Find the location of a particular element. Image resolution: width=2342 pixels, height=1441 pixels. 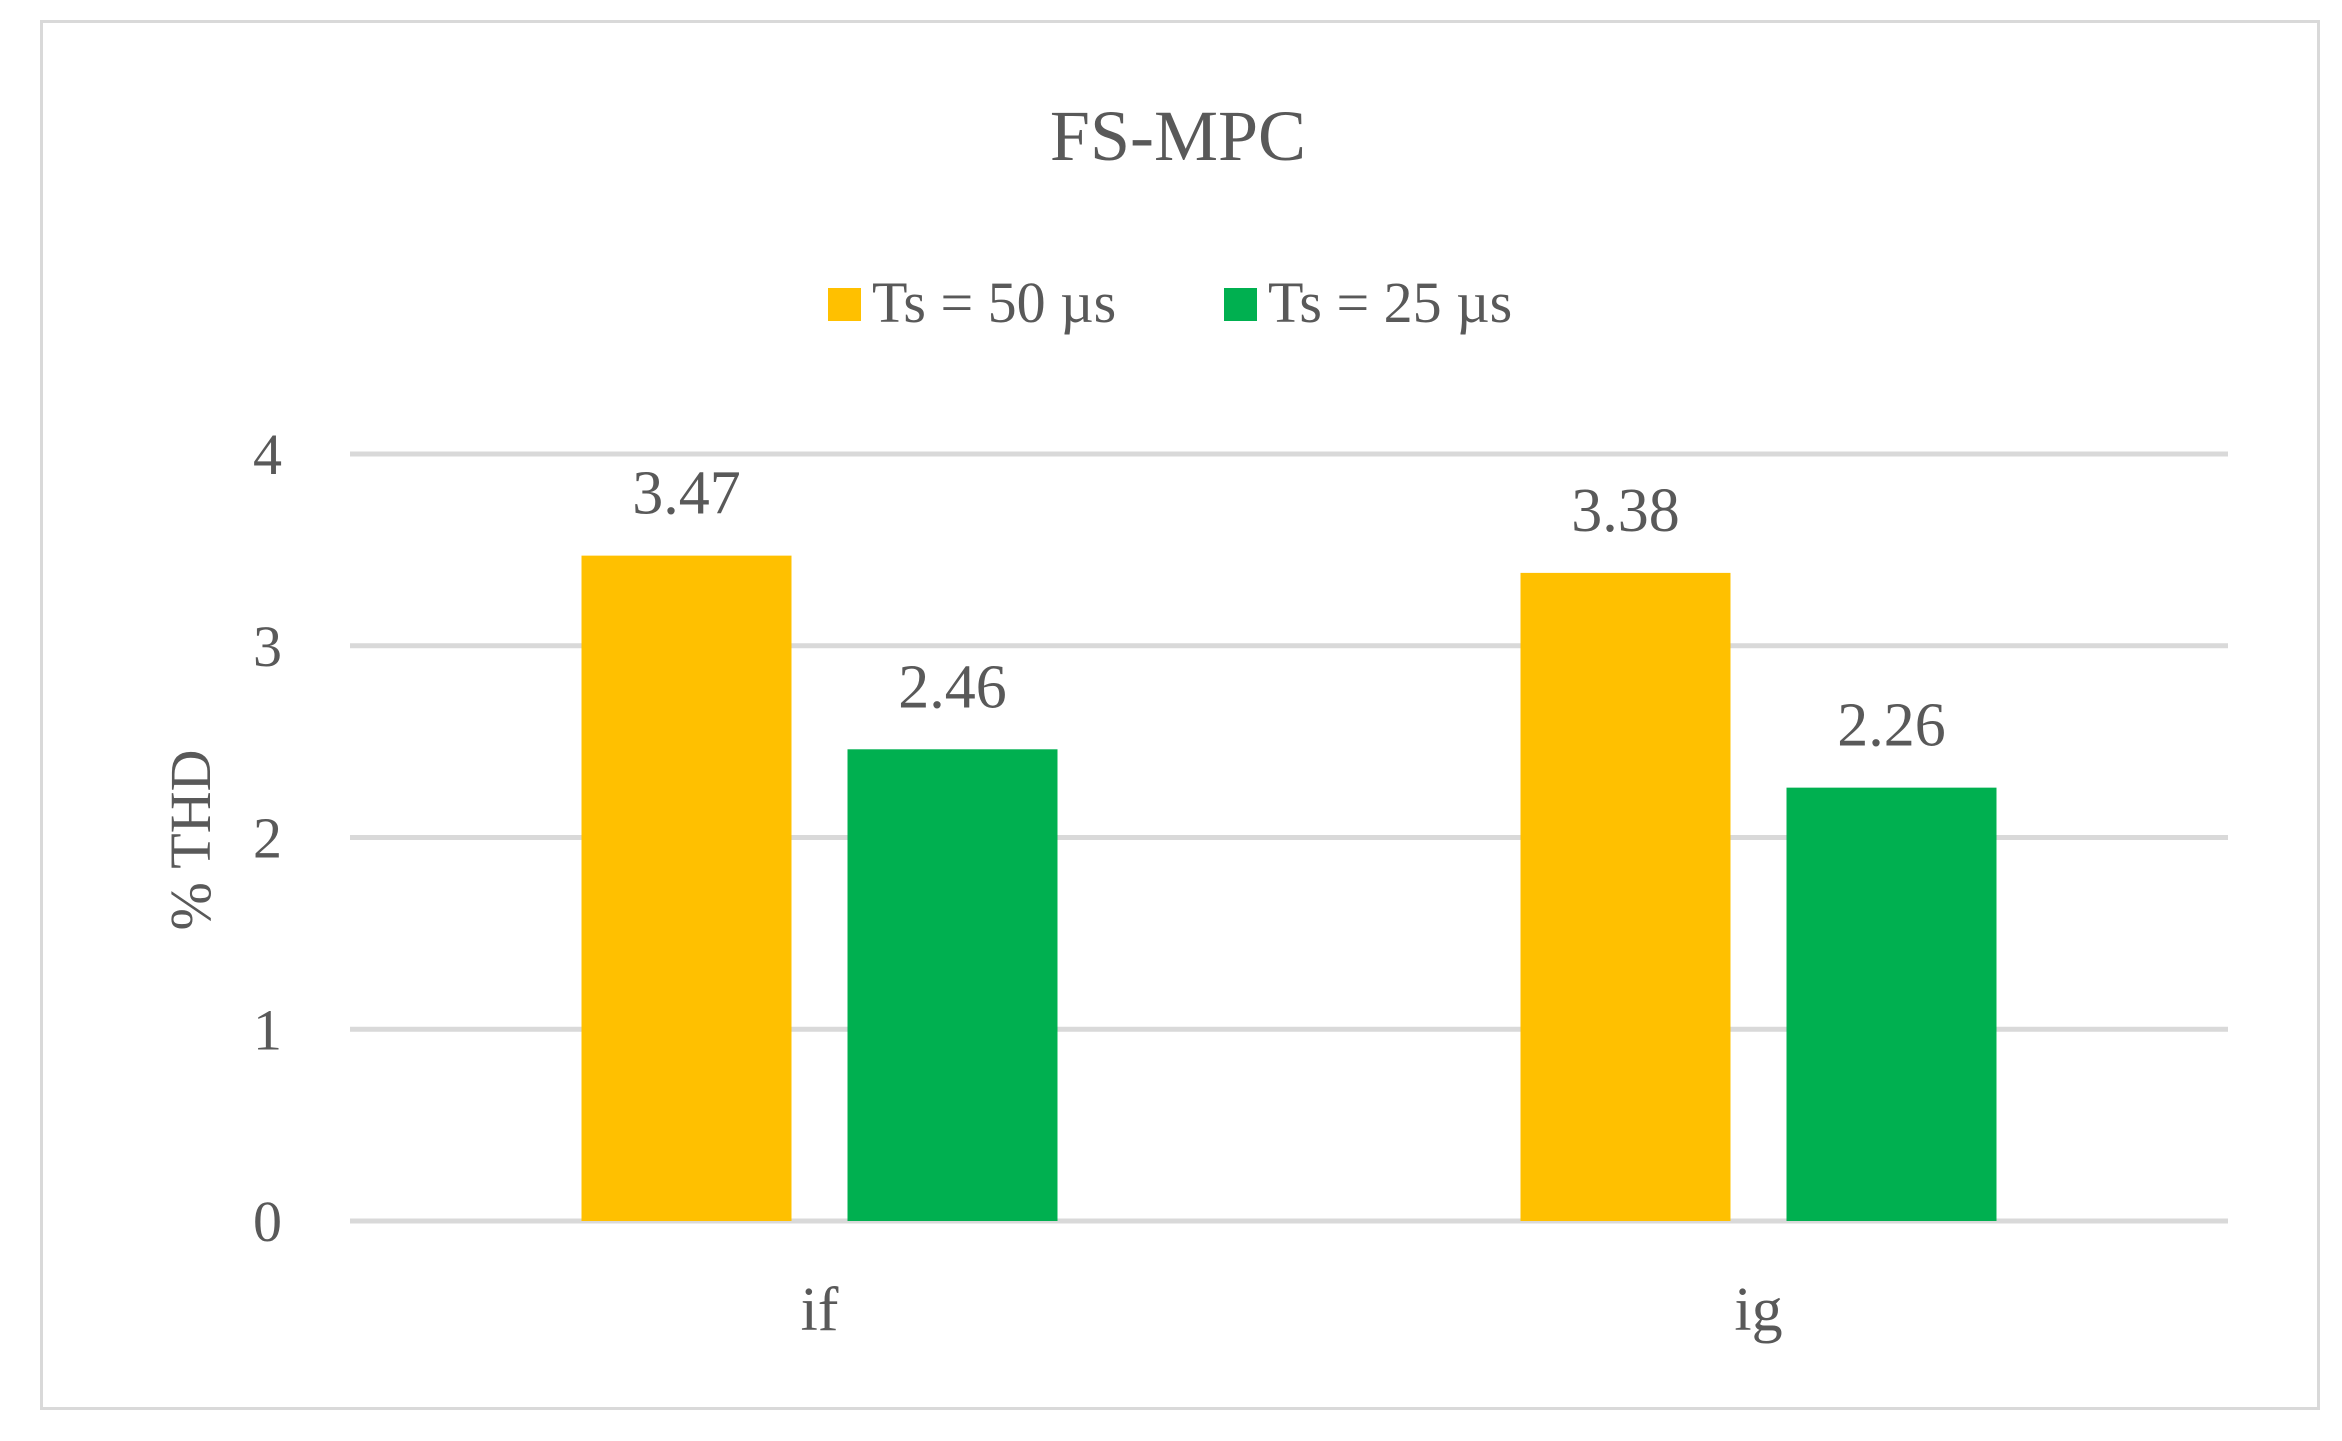

x-tick-label-if: if is located at coordinates (820, 1310).